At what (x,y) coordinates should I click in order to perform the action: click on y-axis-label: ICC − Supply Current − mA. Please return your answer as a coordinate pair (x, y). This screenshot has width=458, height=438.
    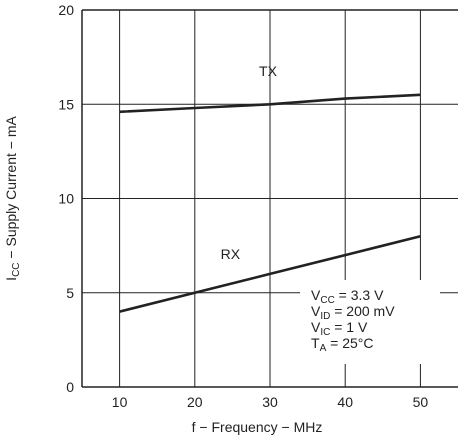
    Looking at the image, I should click on (12, 198).